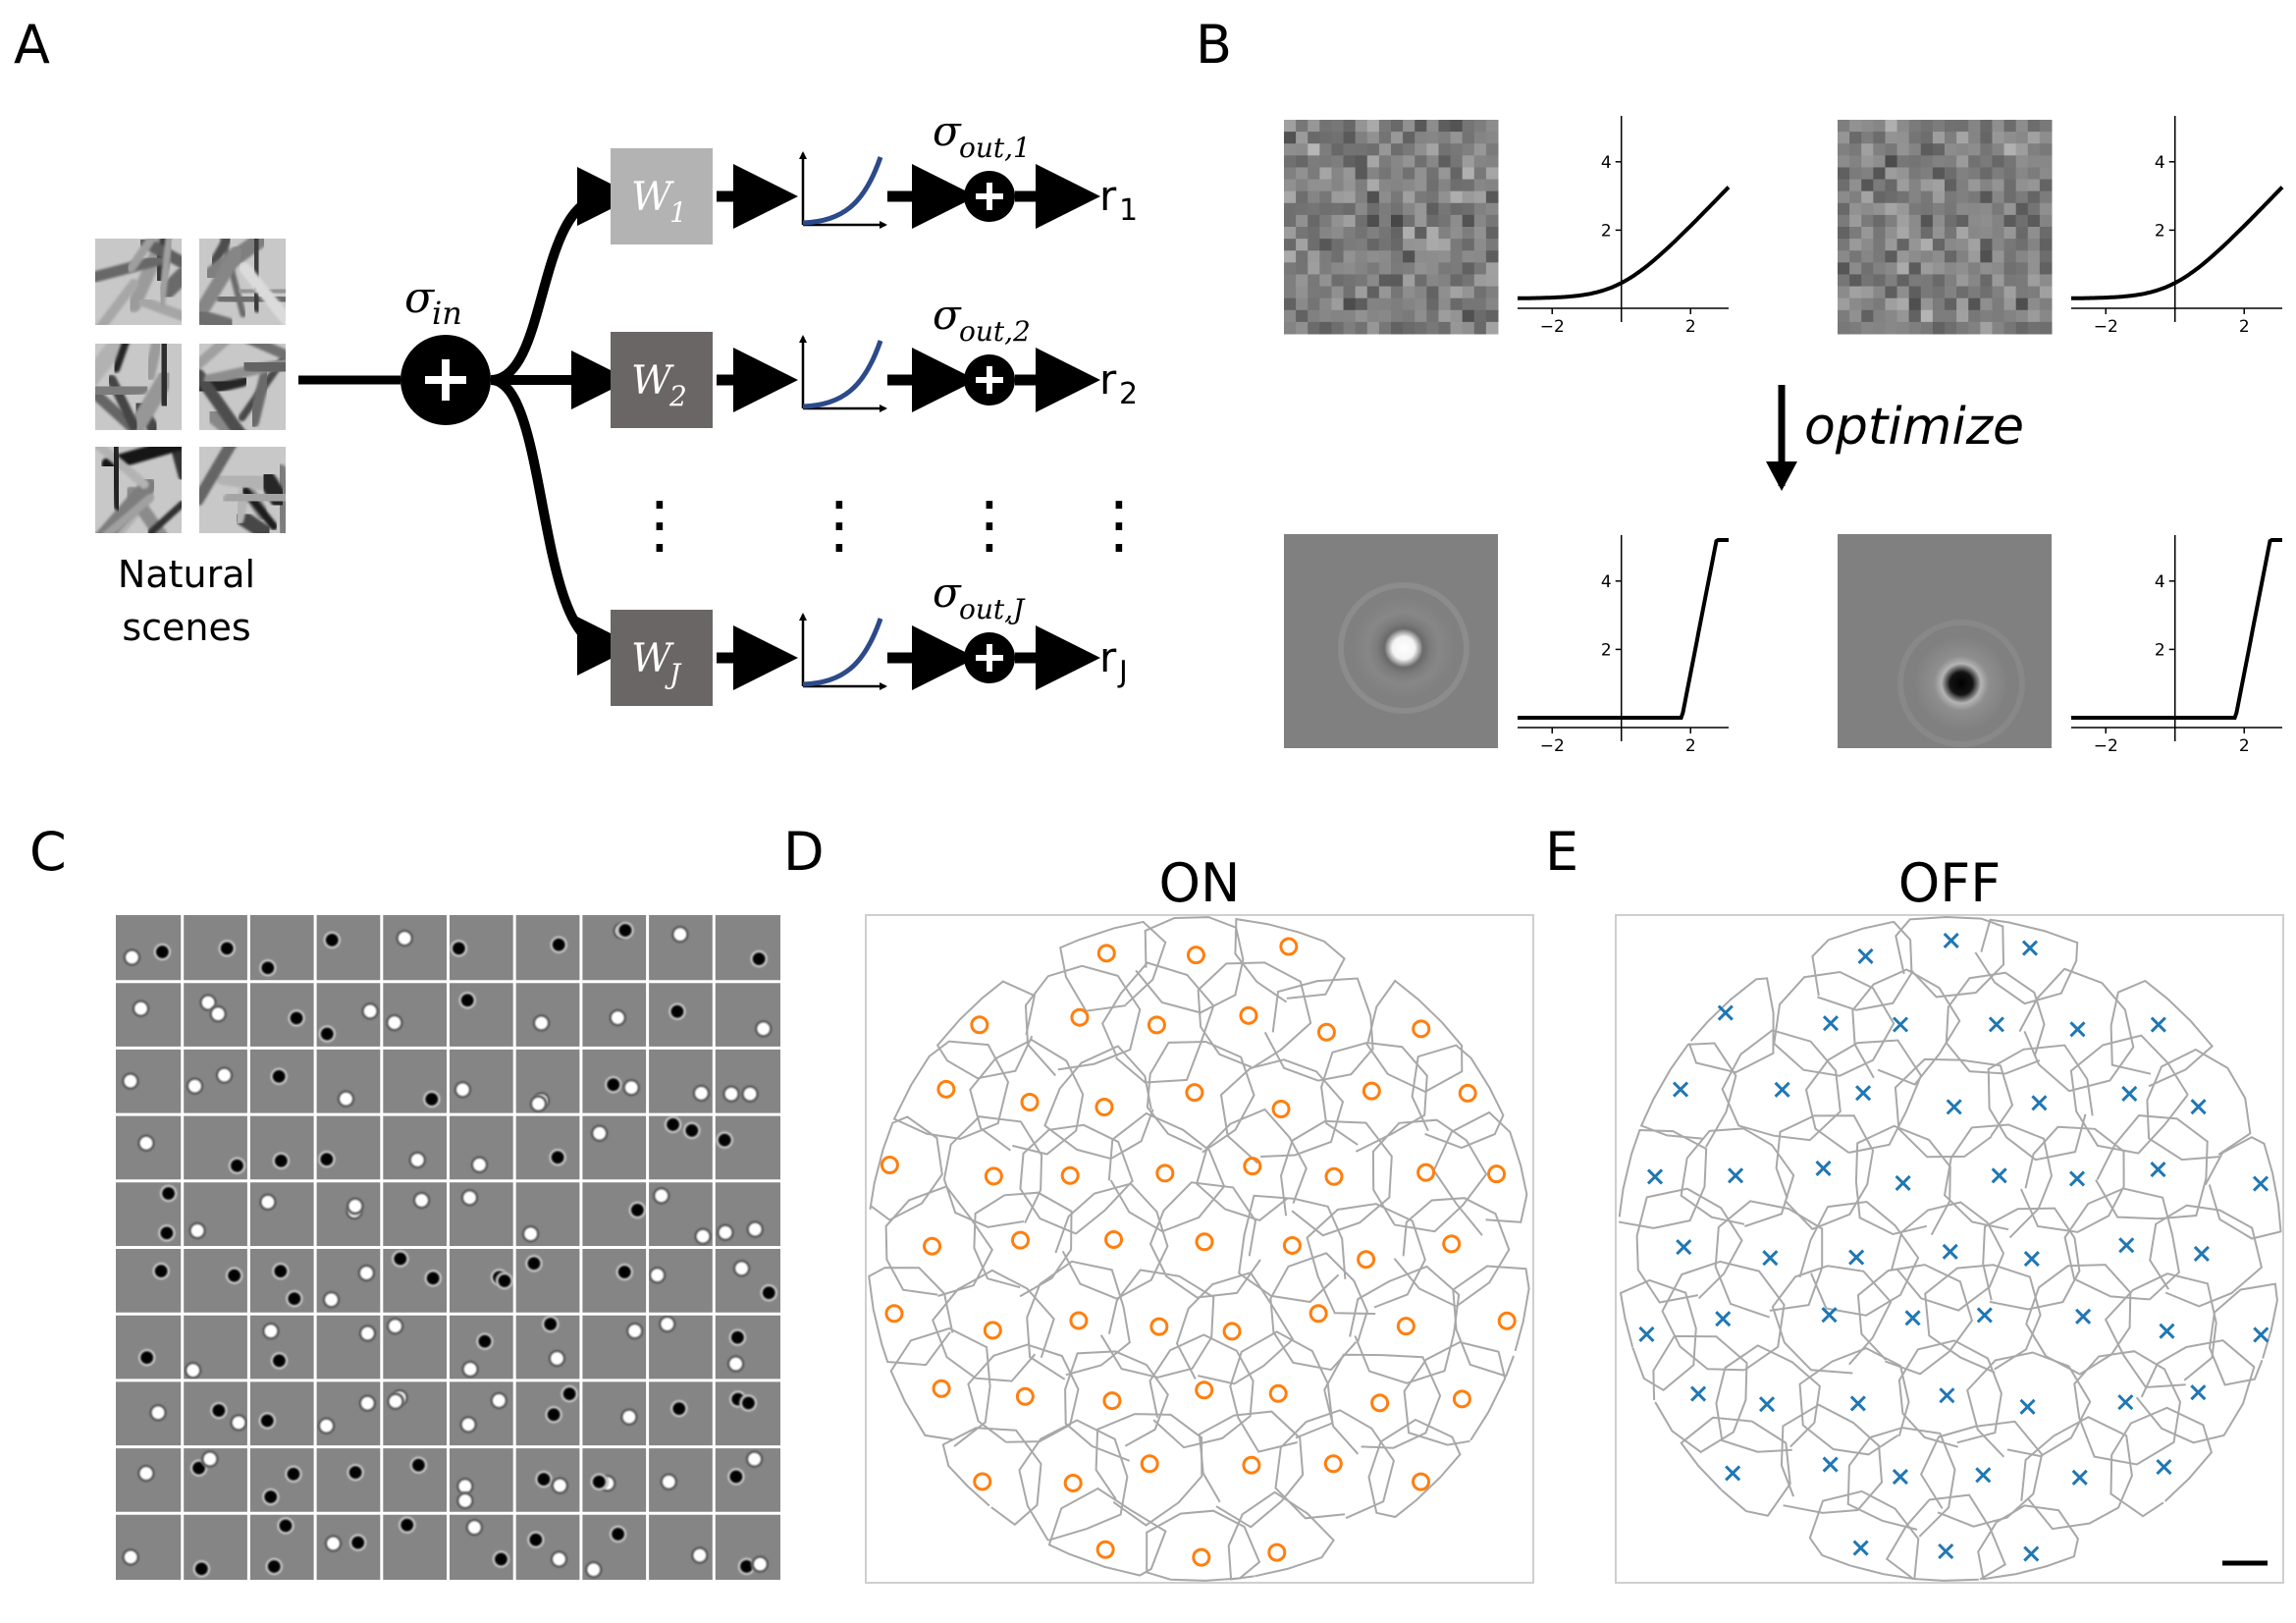 The width and height of the screenshot is (2296, 1623). Describe the element at coordinates (243, 282) in the screenshot. I see `natural-patch` at that location.